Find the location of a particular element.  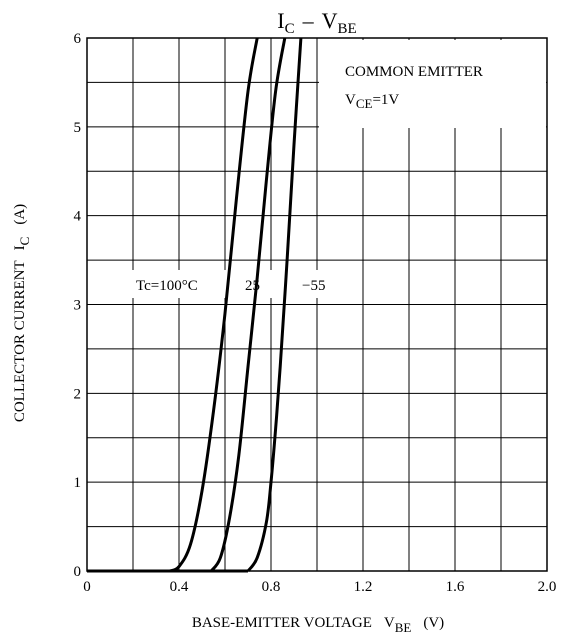

x-tick-label: 1.2 is located at coordinates (363, 587).